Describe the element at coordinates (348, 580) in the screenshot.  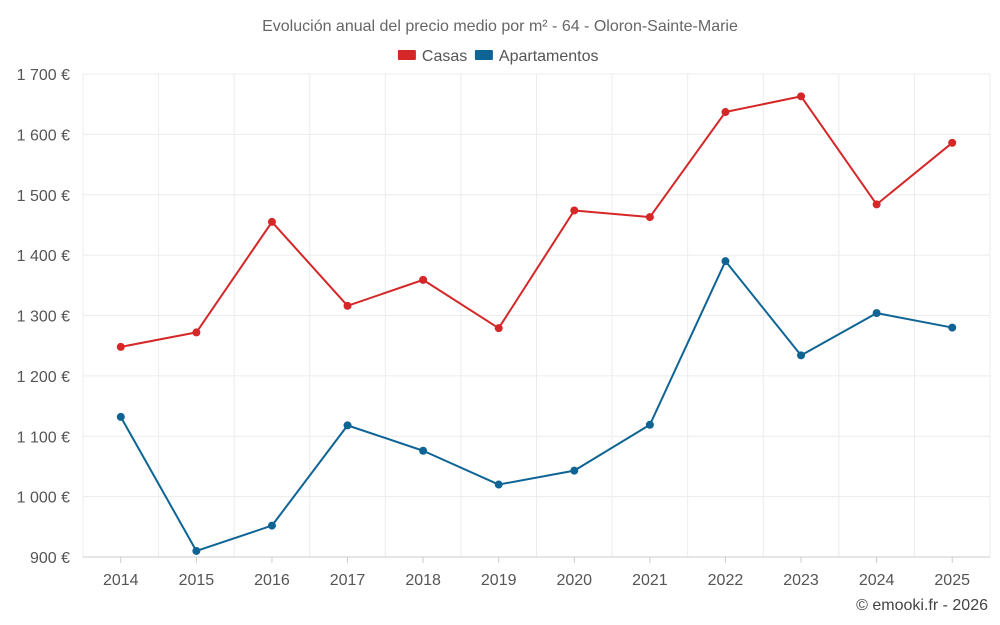
I see `x-tick-label: 2017` at that location.